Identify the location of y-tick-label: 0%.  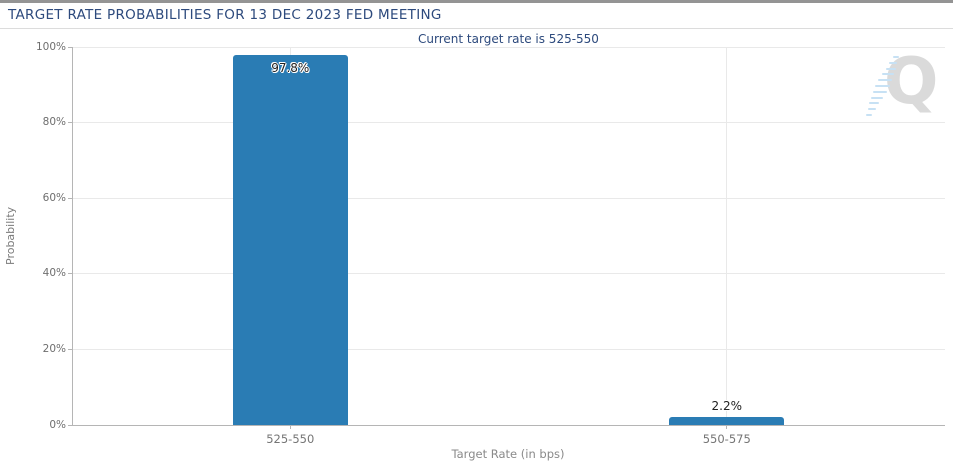
(57, 424).